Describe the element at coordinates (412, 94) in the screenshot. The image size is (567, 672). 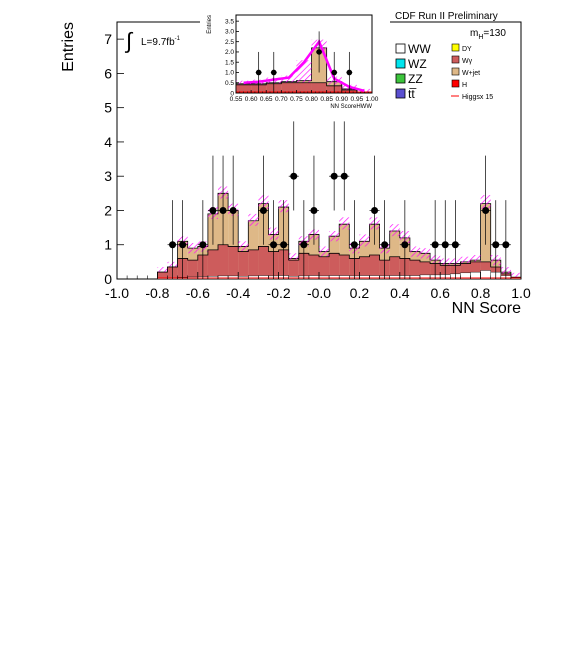
I see `legend-label: tt̅` at that location.